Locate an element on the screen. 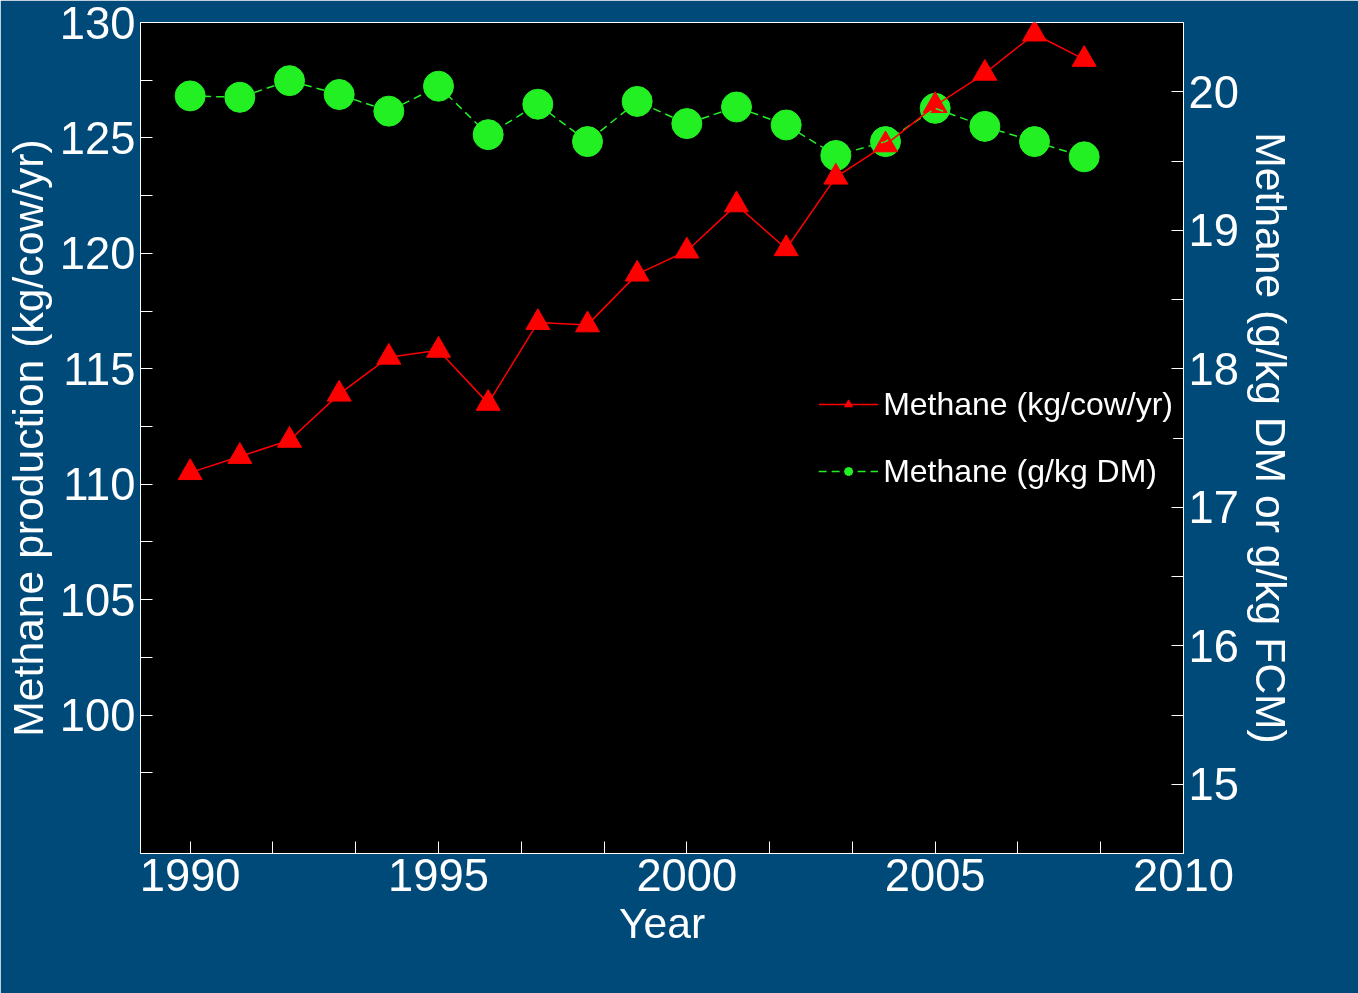  legend-label: Methane (kg/cow/yr) is located at coordinates (1028, 404).